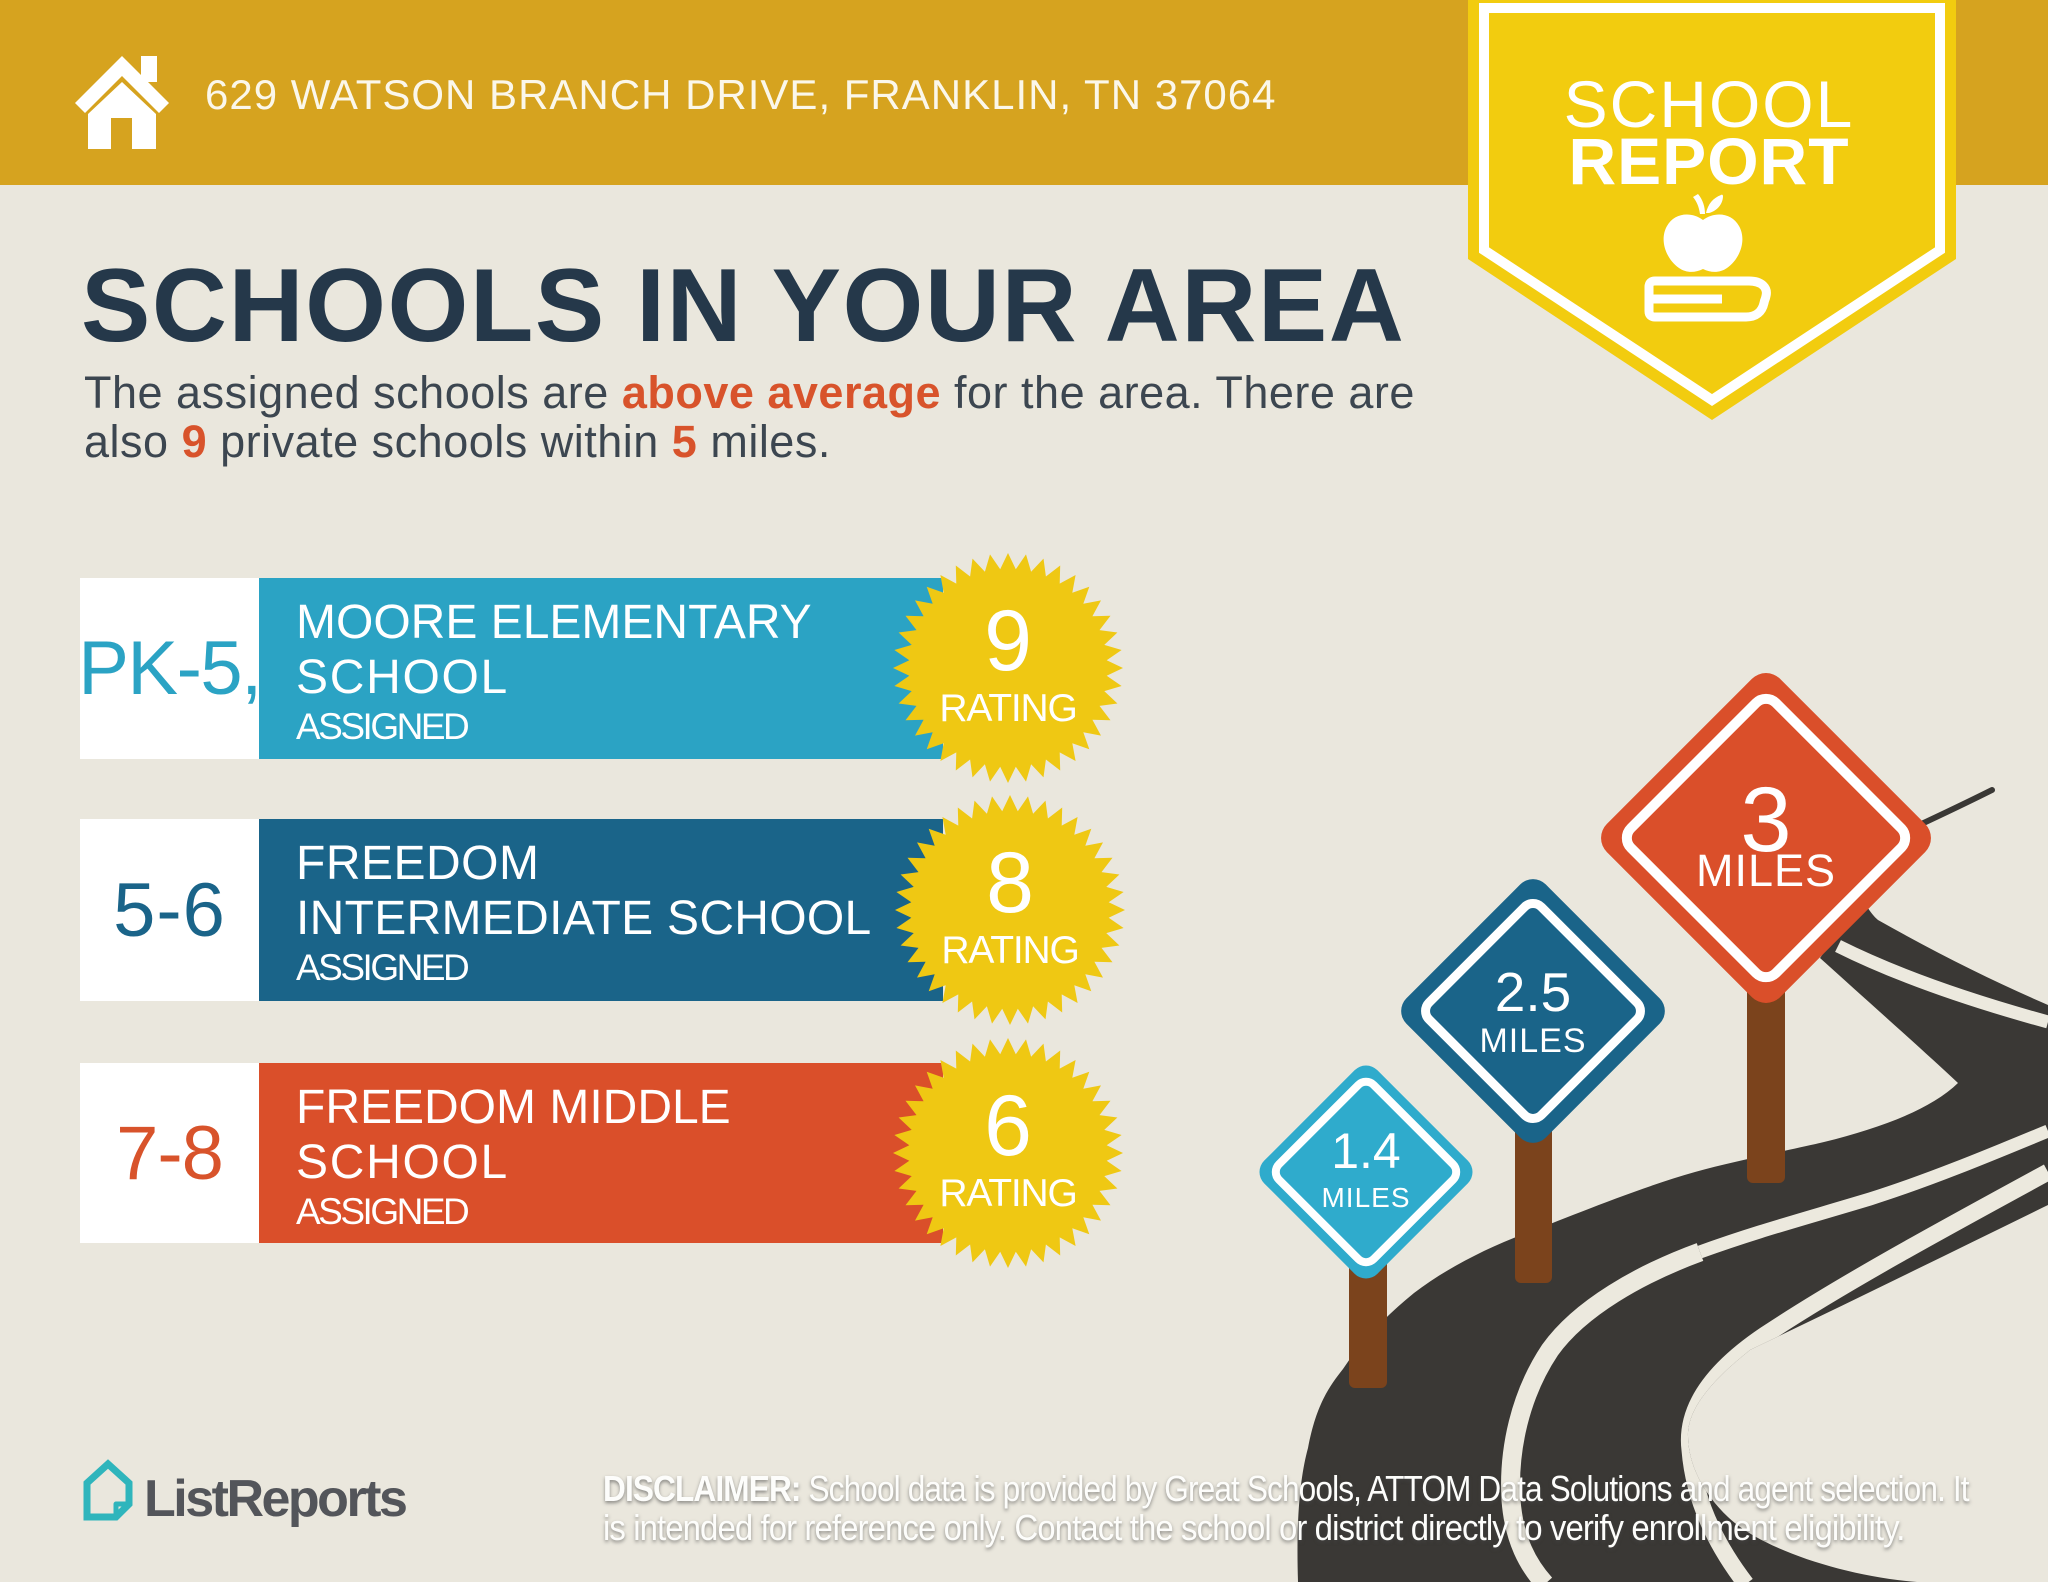 This screenshot has height=1582, width=2048. Describe the element at coordinates (1765, 820) in the screenshot. I see `svg-text: 3` at that location.